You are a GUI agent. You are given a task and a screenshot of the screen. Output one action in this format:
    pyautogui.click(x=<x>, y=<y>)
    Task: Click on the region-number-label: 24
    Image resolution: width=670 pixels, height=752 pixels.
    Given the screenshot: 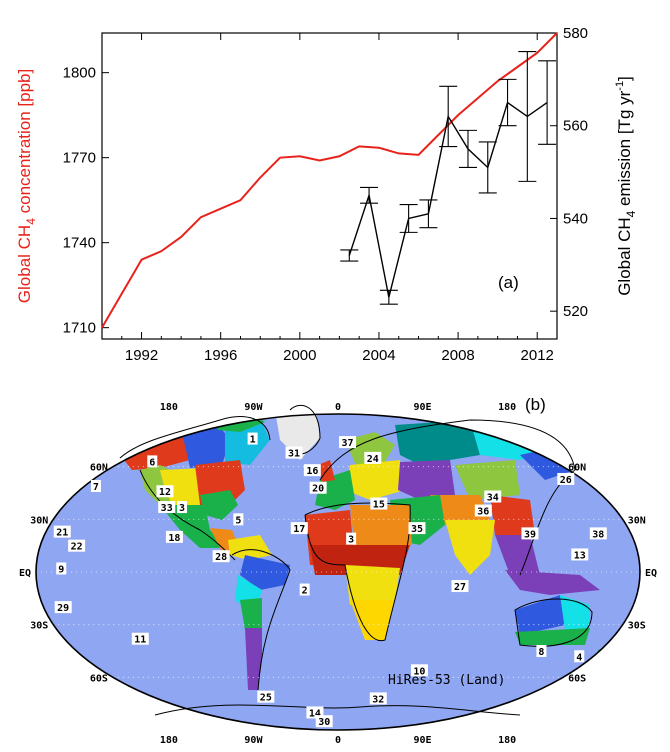 What is the action you would take?
    pyautogui.click(x=373, y=459)
    